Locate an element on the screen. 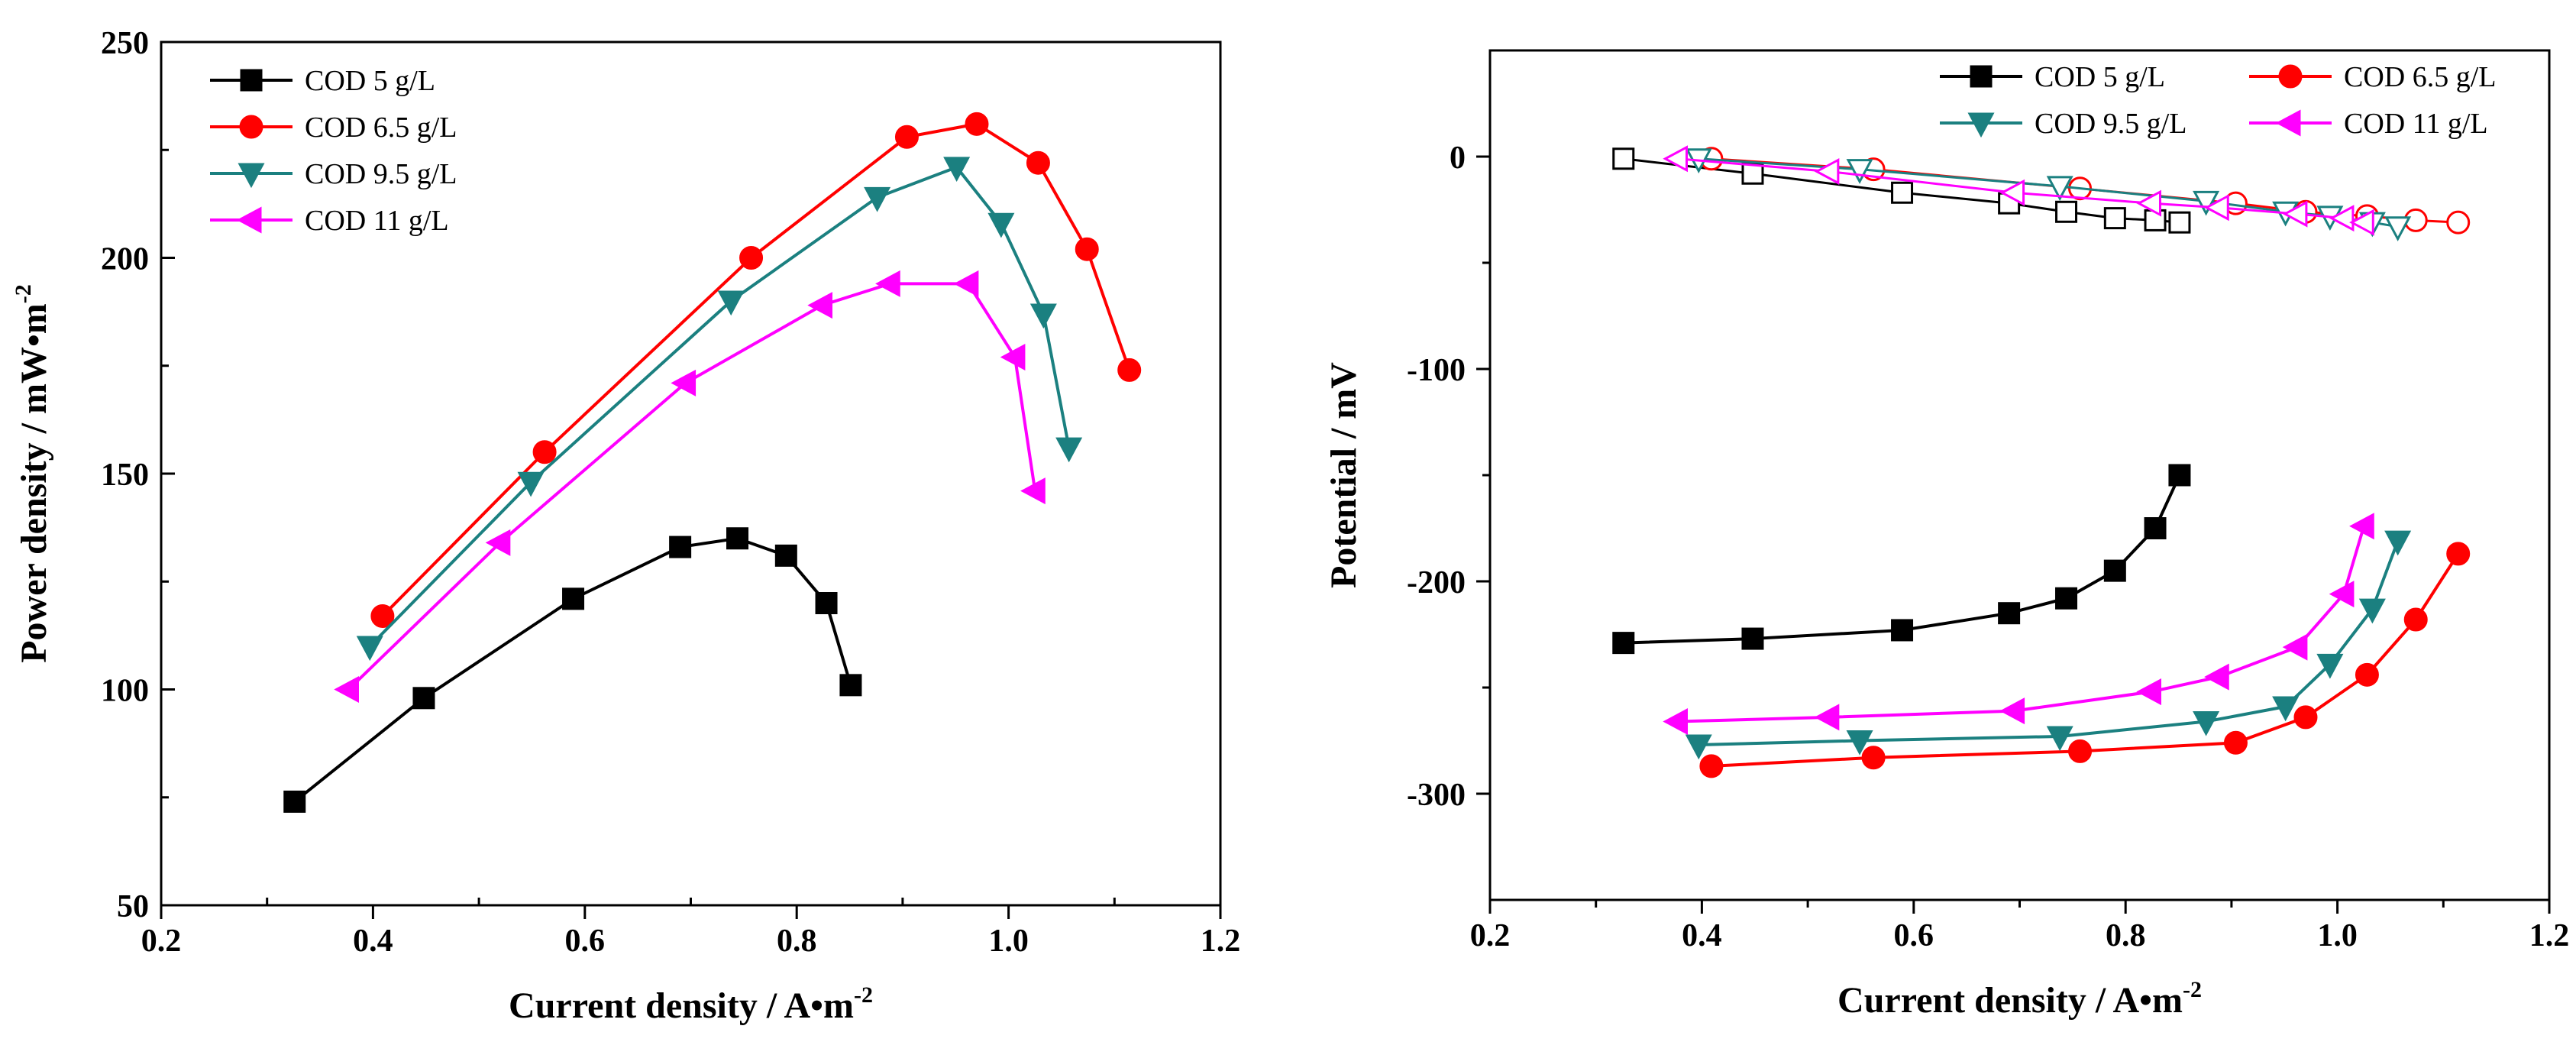  legend-label: COD 11 g/L is located at coordinates (2416, 124).